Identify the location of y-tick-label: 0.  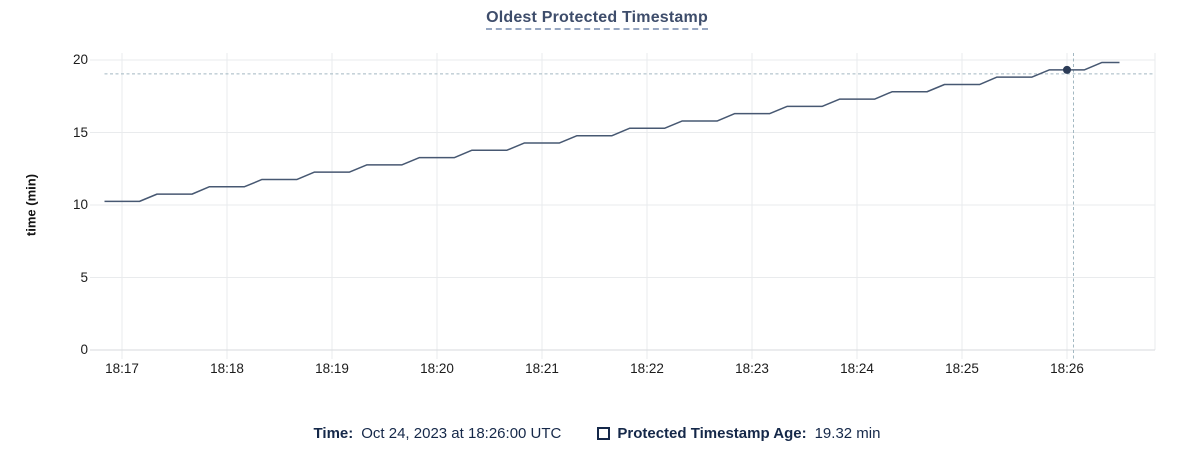
(84, 349).